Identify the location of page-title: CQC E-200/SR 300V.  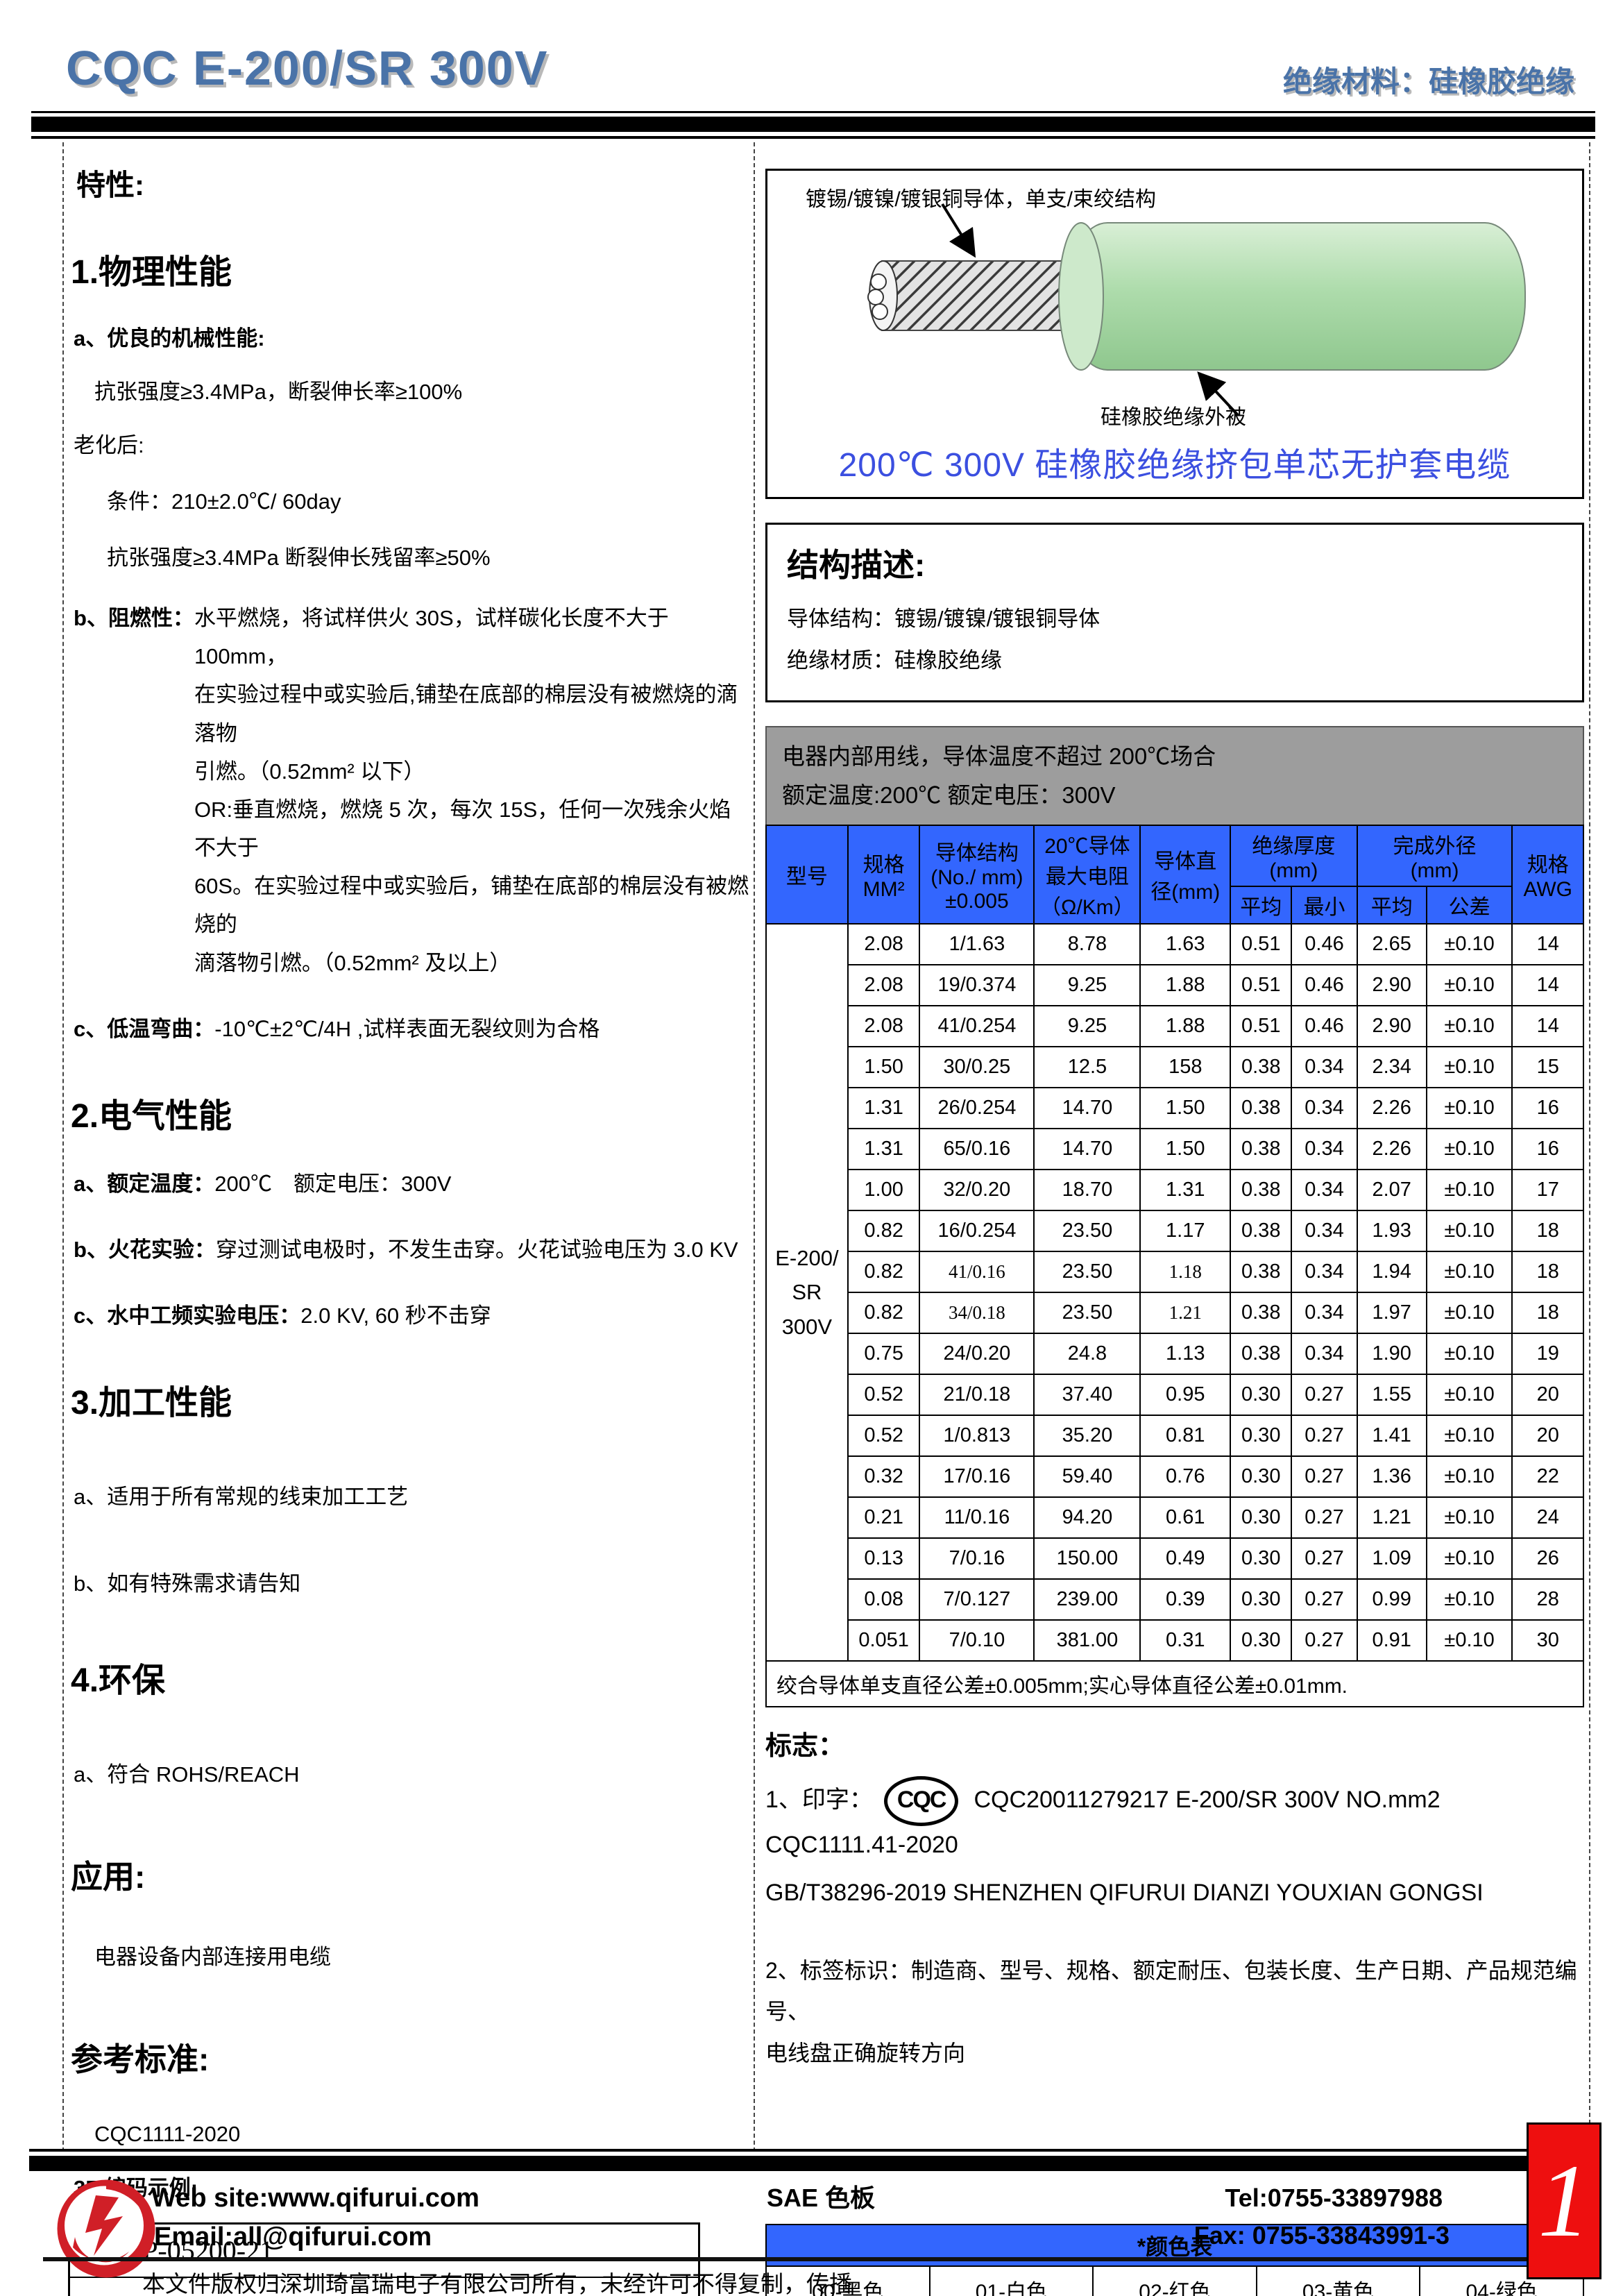
(307, 68).